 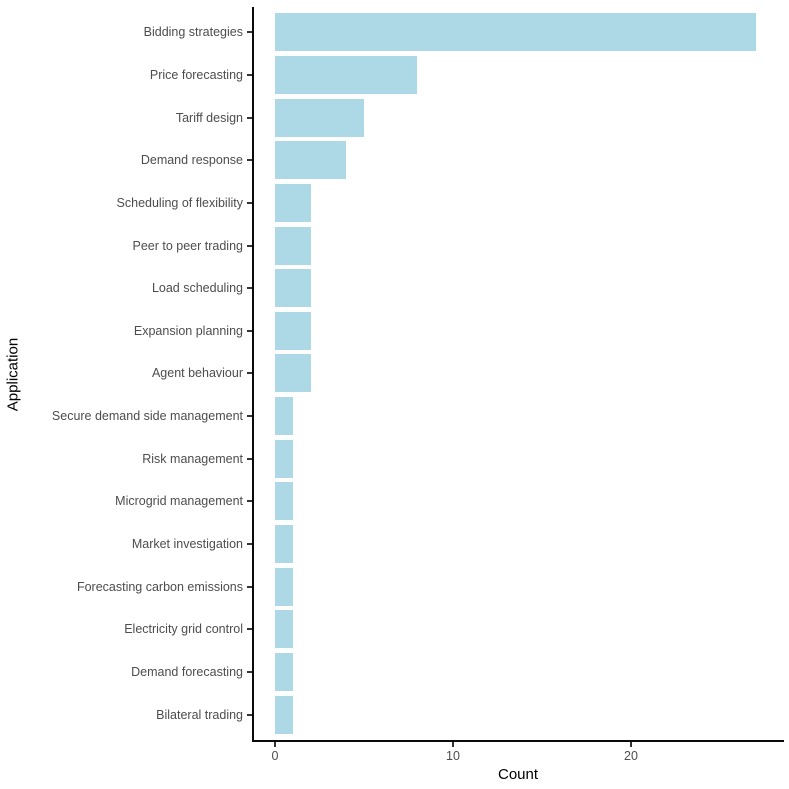 What do you see at coordinates (191, 160) in the screenshot?
I see `category-label: Demand response` at bounding box center [191, 160].